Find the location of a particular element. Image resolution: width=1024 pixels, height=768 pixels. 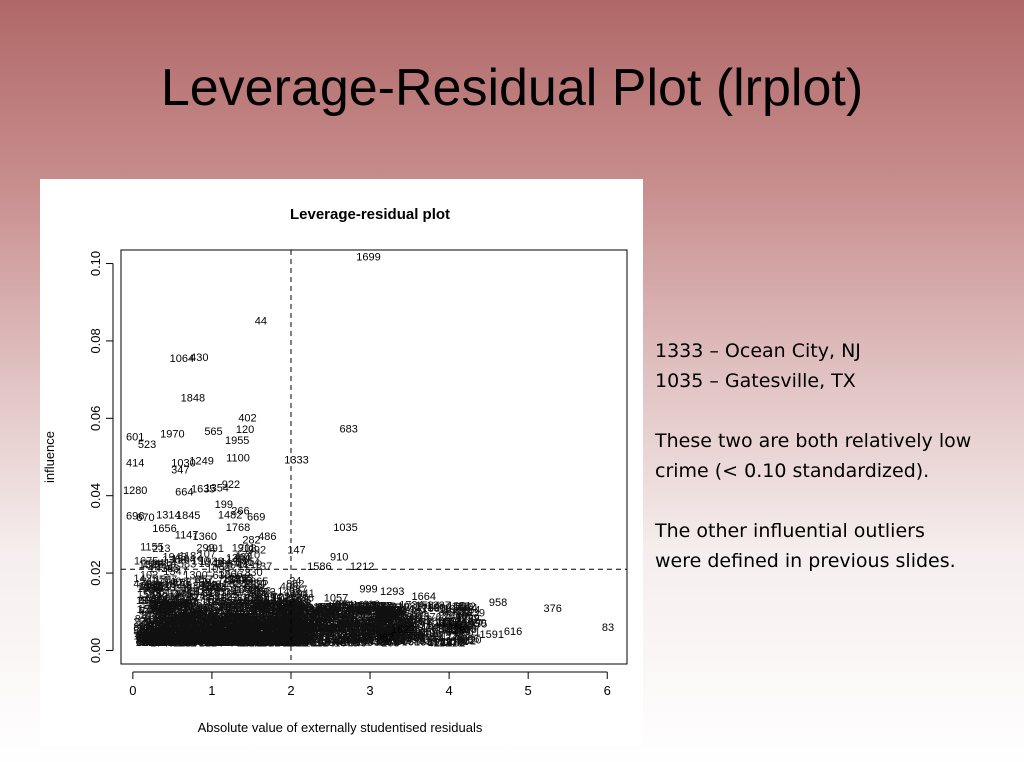

overplotted-label: 1462 is located at coordinates (213, 588).